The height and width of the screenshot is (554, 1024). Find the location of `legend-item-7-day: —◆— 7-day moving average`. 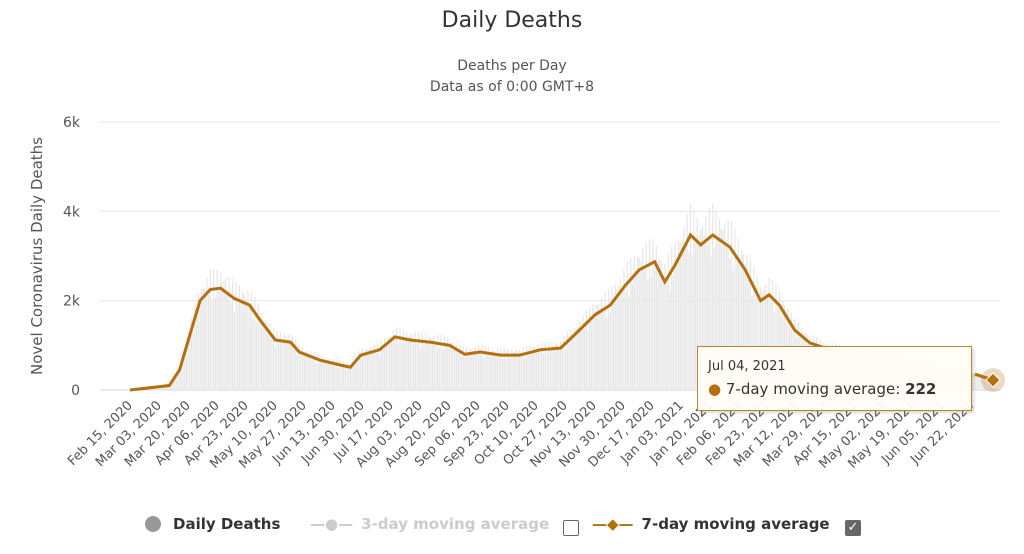

legend-item-7-day: —◆— 7-day moving average is located at coordinates (711, 524).